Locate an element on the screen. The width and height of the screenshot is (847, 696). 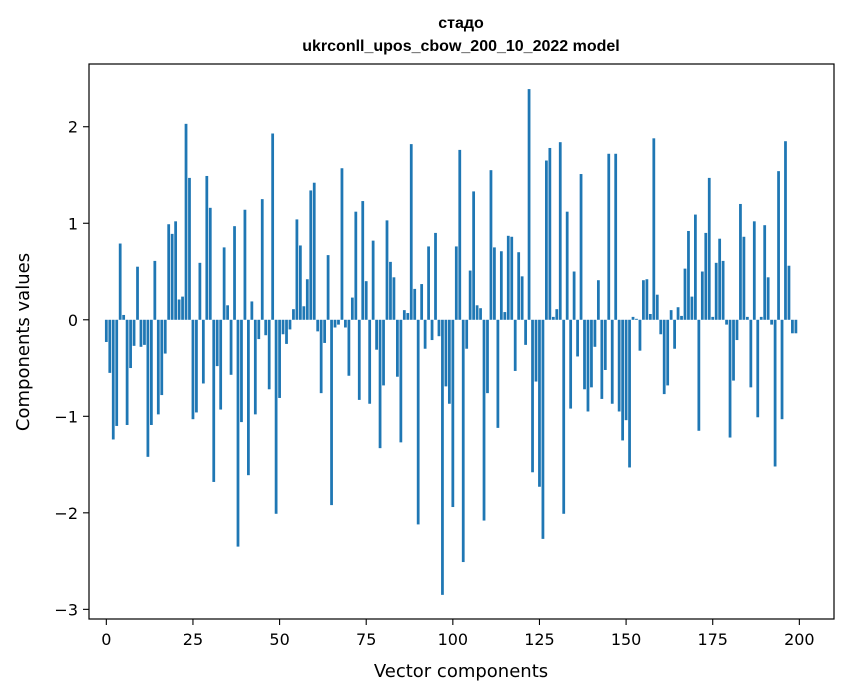
y-tick-label: 0 is located at coordinates (73, 320).